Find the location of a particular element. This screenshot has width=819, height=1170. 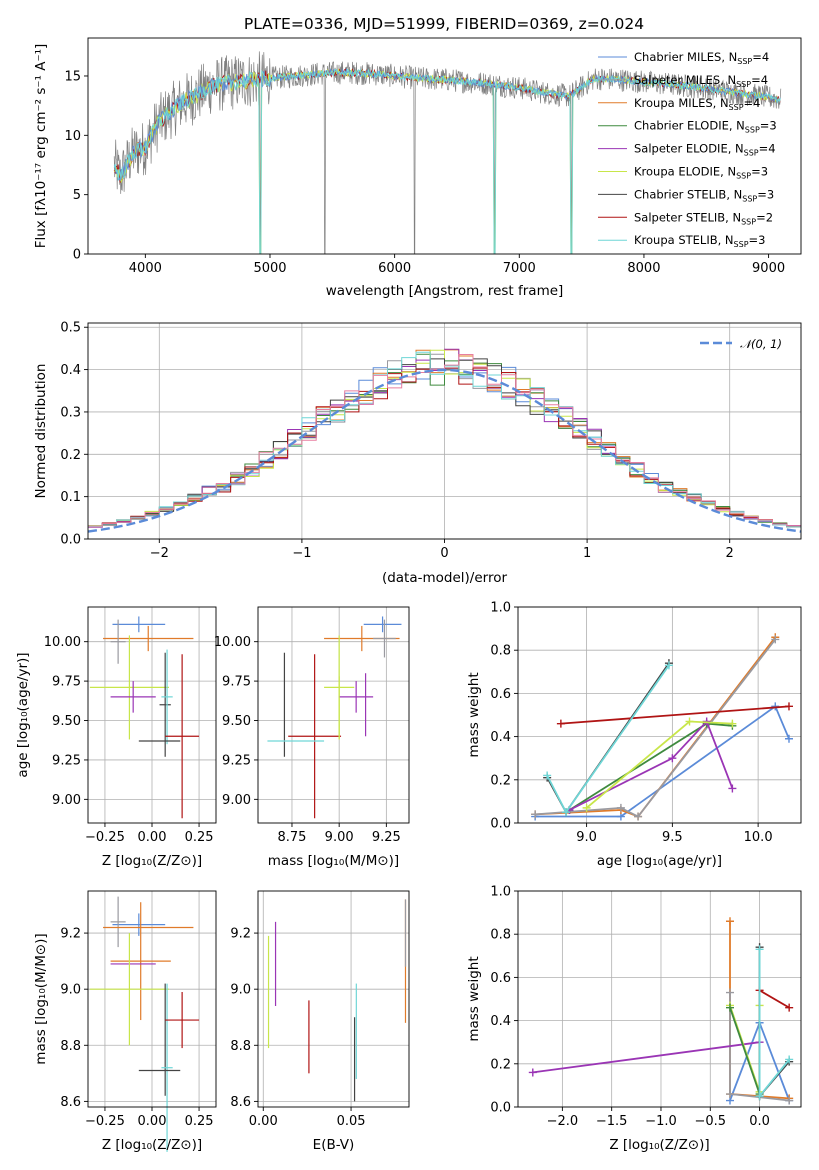

y-tick-label: 1.0 is located at coordinates (500, 892).